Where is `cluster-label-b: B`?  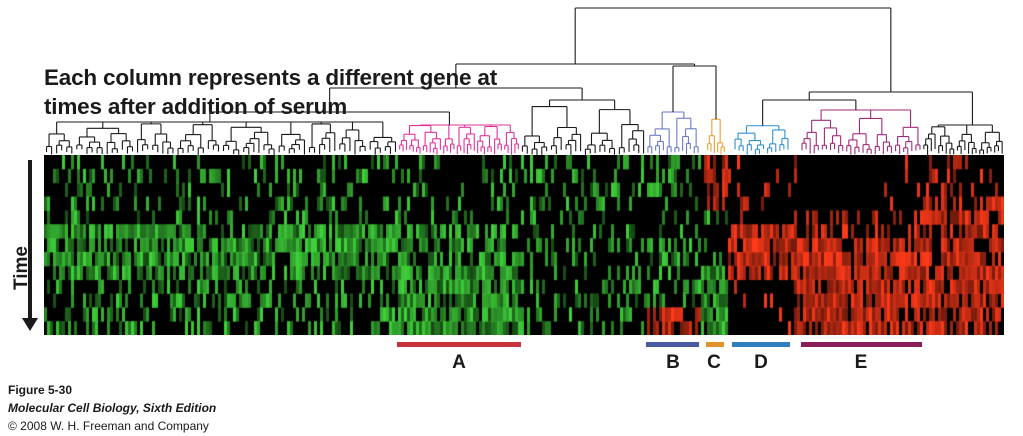 cluster-label-b: B is located at coordinates (673, 362).